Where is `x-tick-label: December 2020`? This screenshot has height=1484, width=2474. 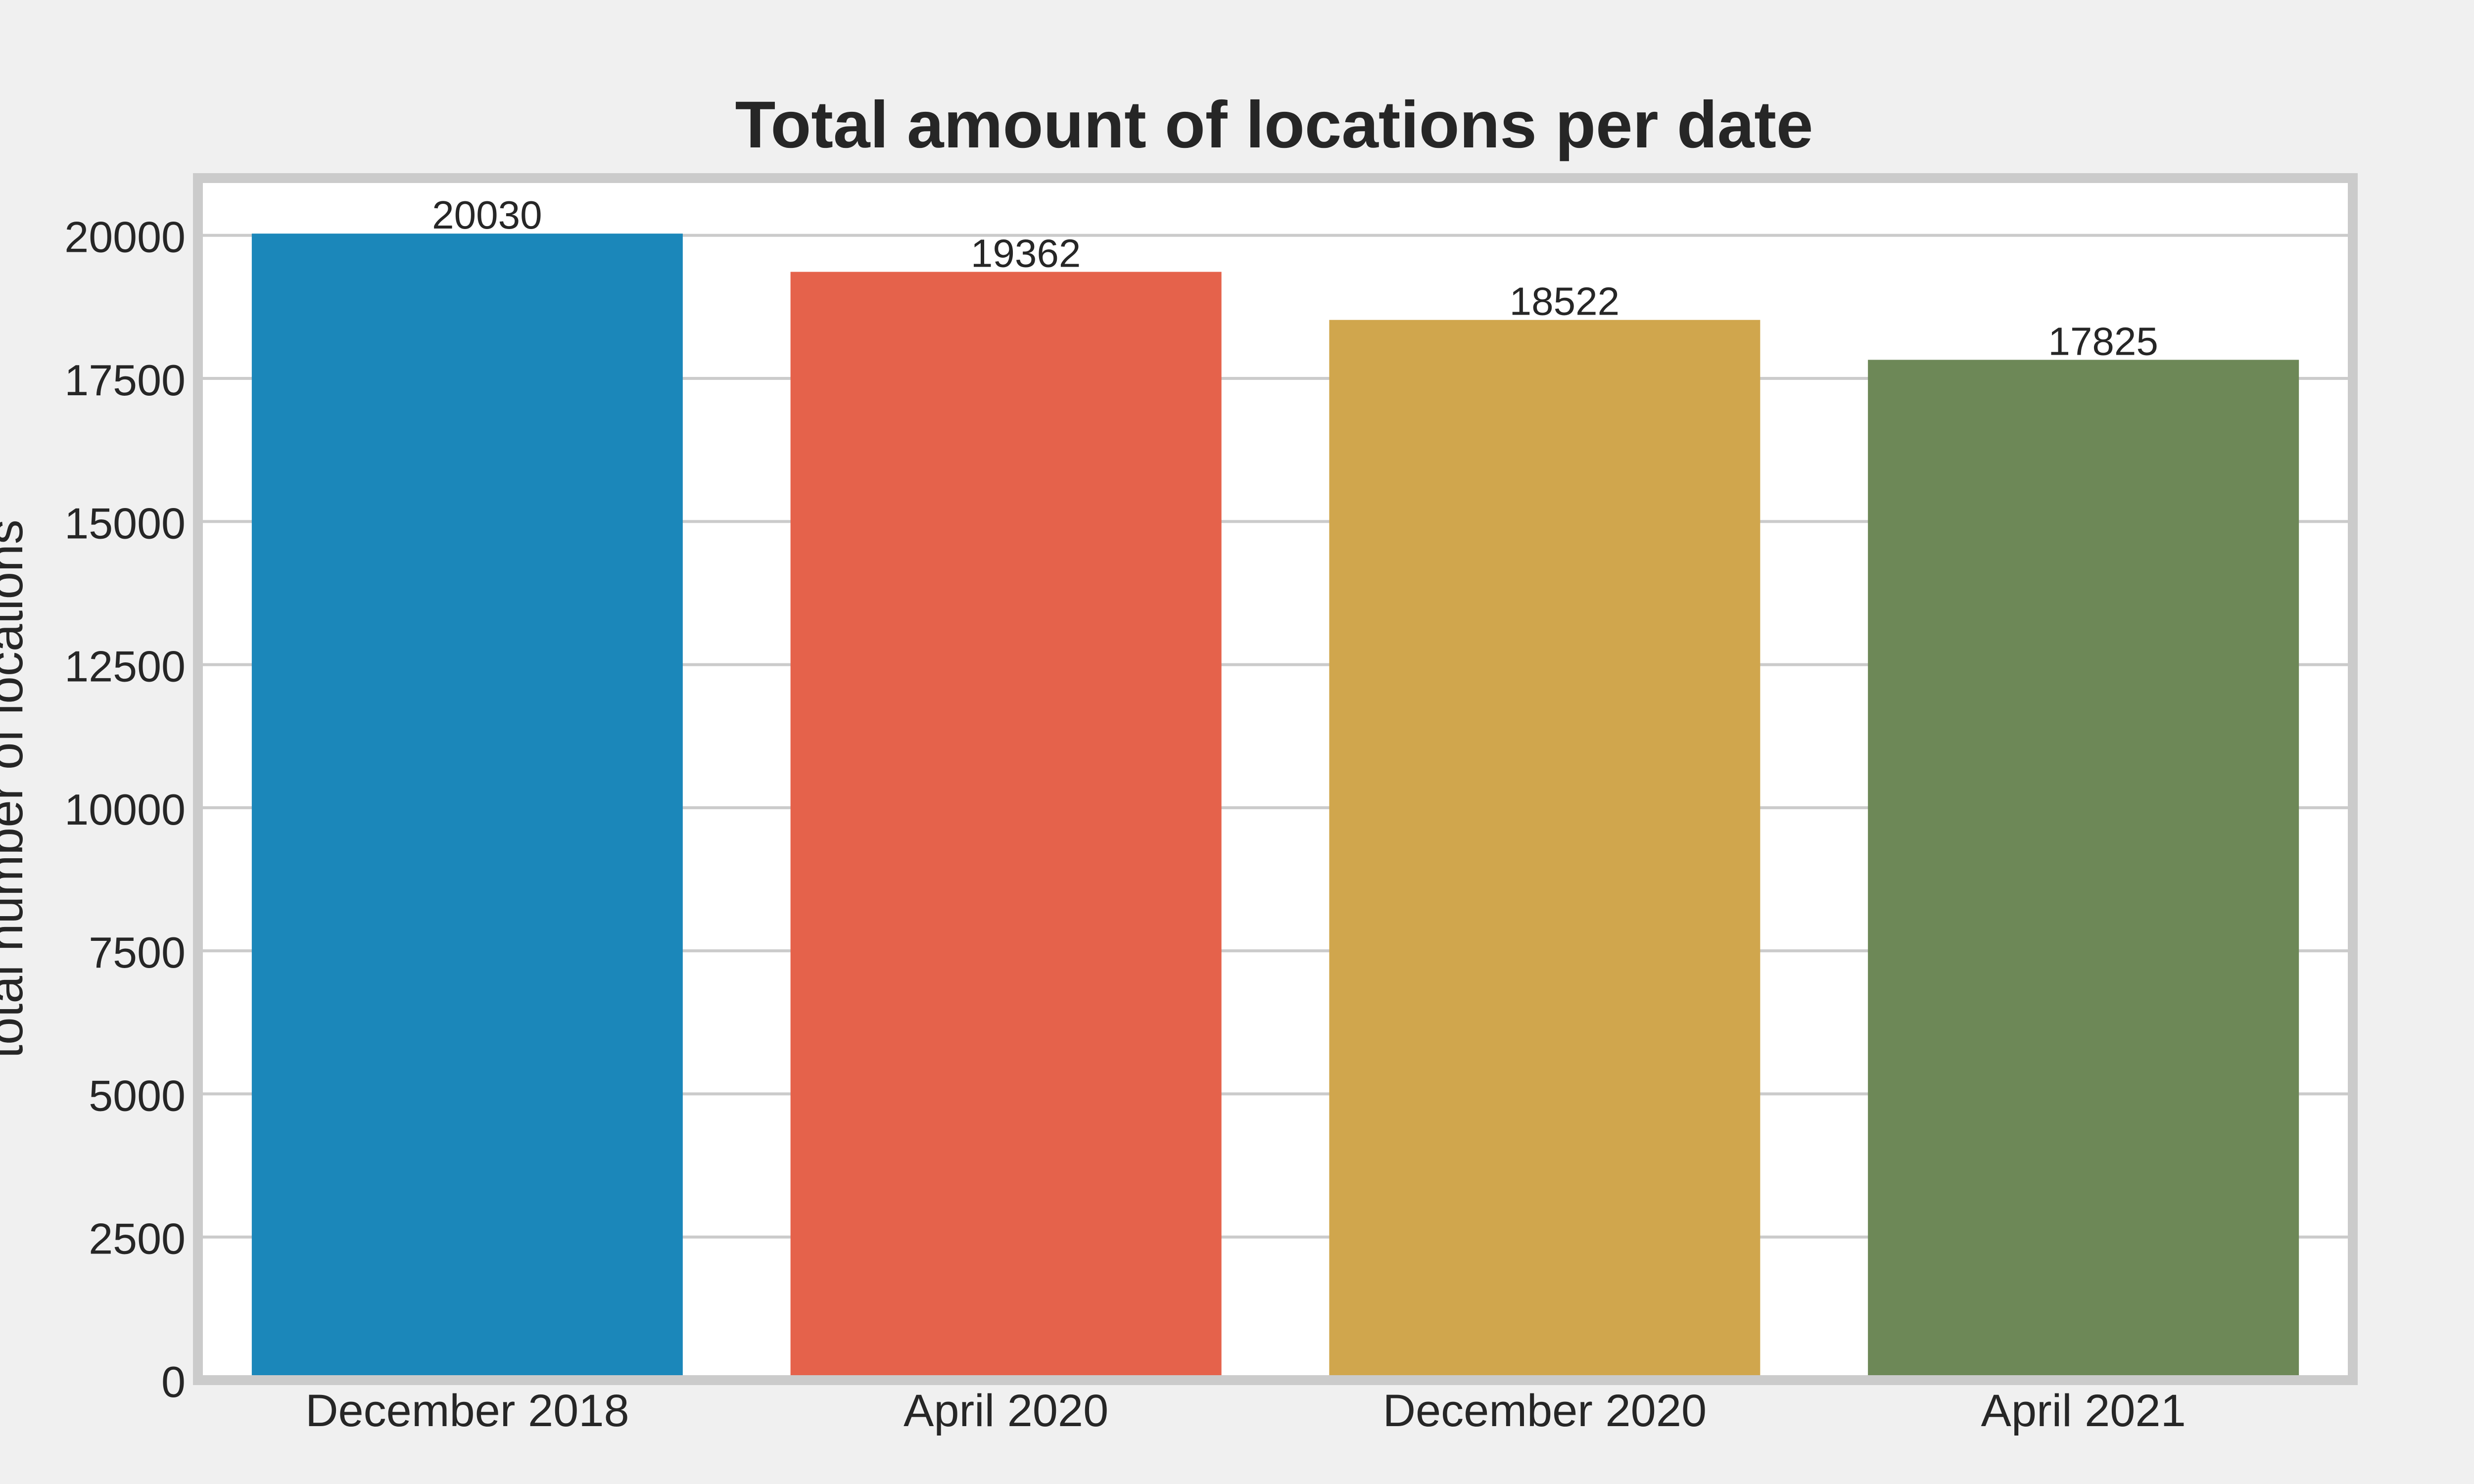
x-tick-label: December 2020 is located at coordinates (1545, 1411).